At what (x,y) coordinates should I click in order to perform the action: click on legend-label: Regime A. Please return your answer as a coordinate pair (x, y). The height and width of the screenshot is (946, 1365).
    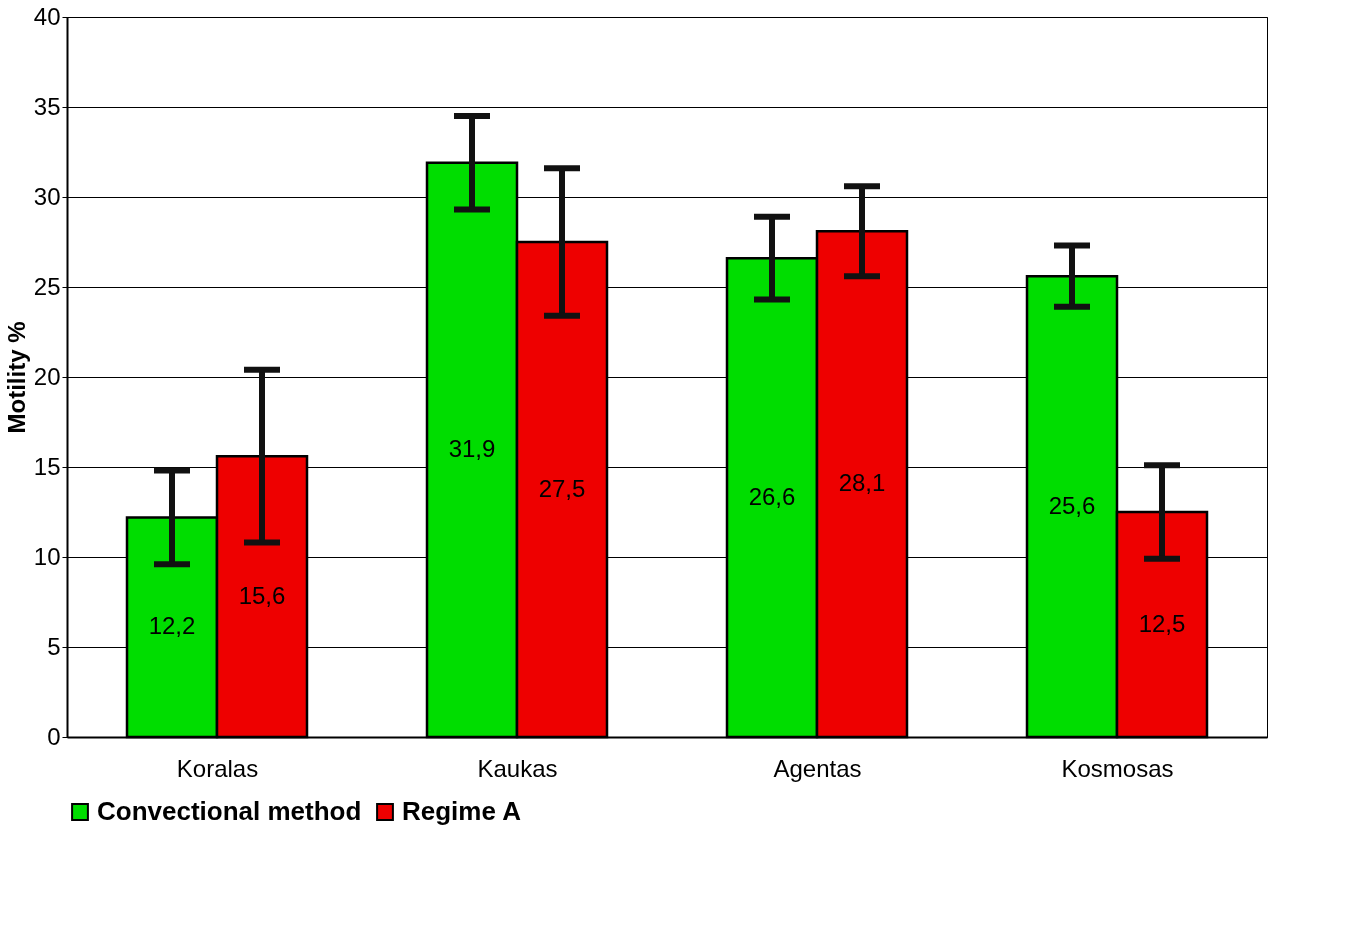
    Looking at the image, I should click on (462, 811).